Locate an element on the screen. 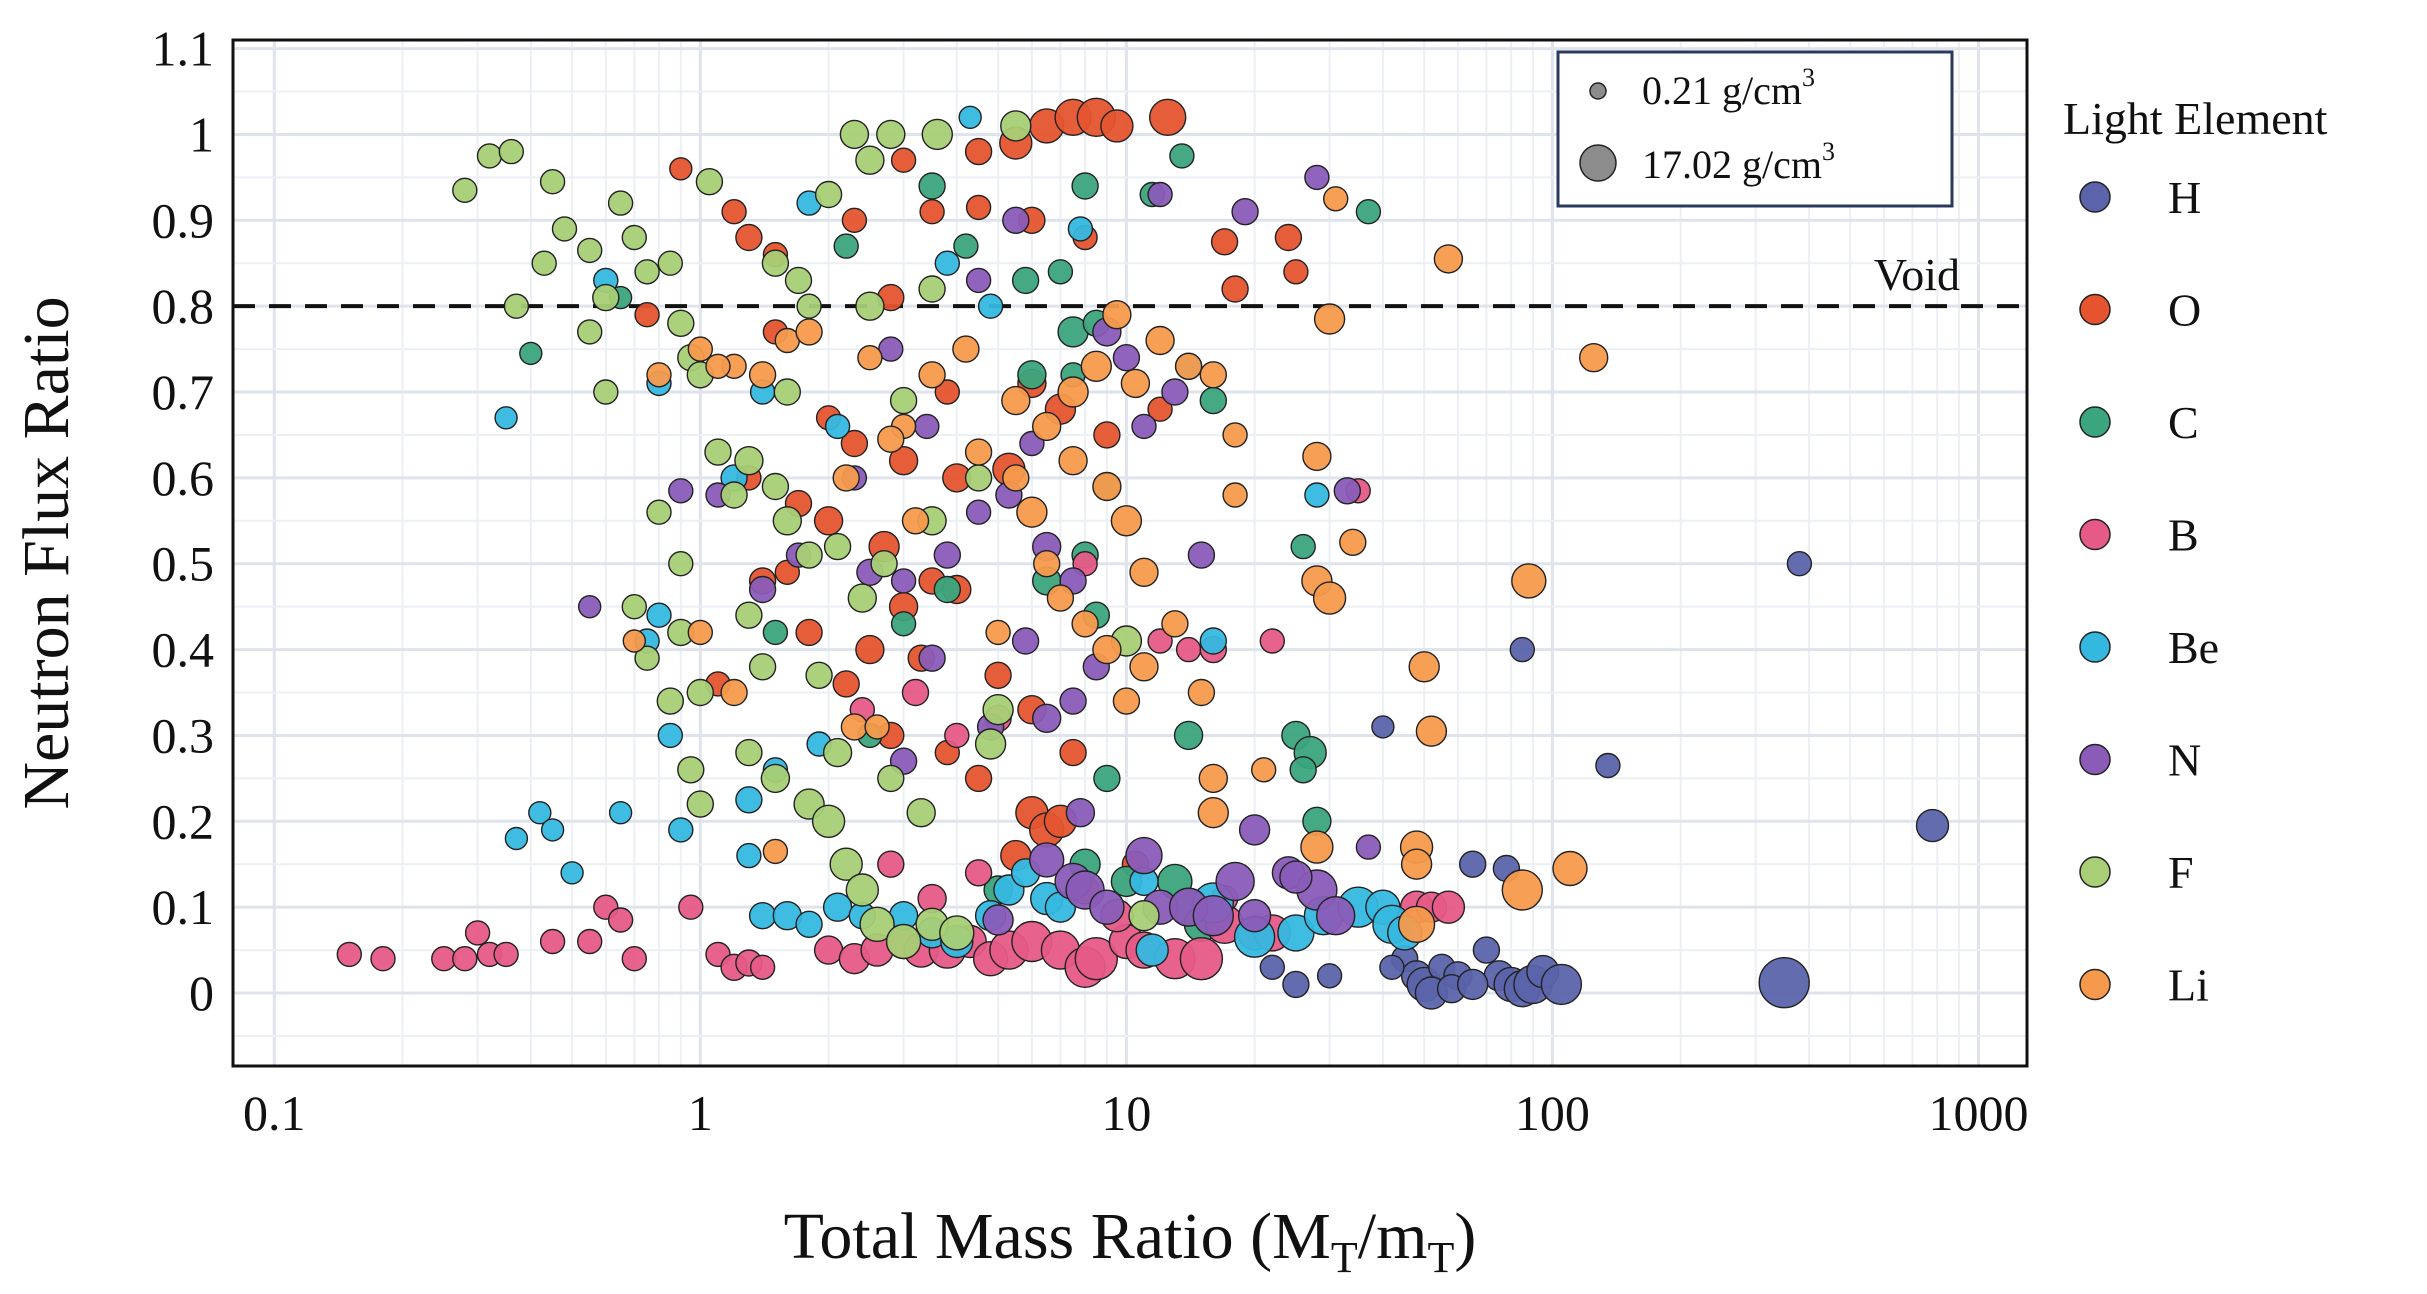  legend-marker-c is located at coordinates (2095, 422).